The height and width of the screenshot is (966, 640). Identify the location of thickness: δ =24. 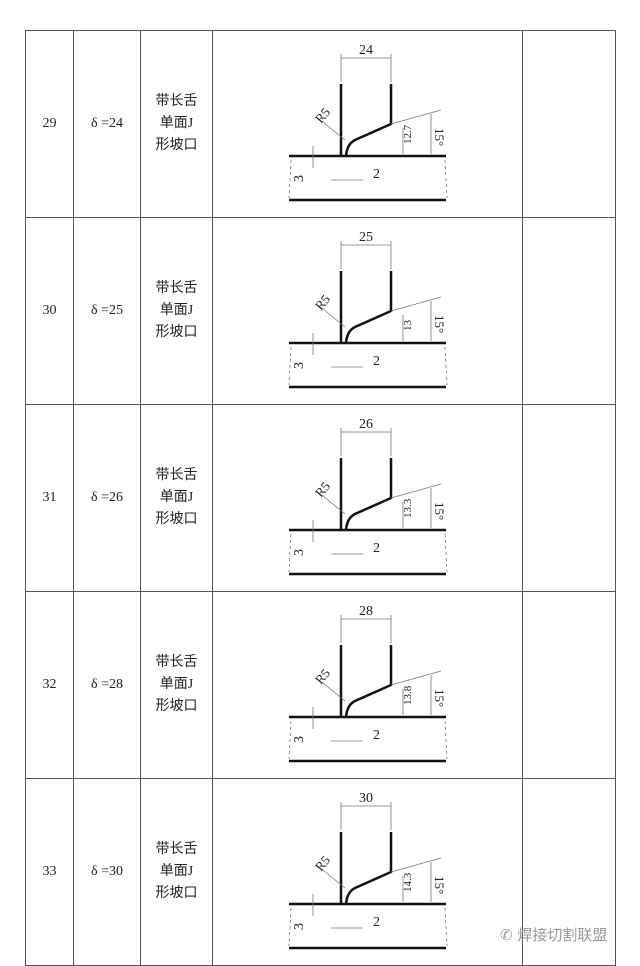
(107, 124).